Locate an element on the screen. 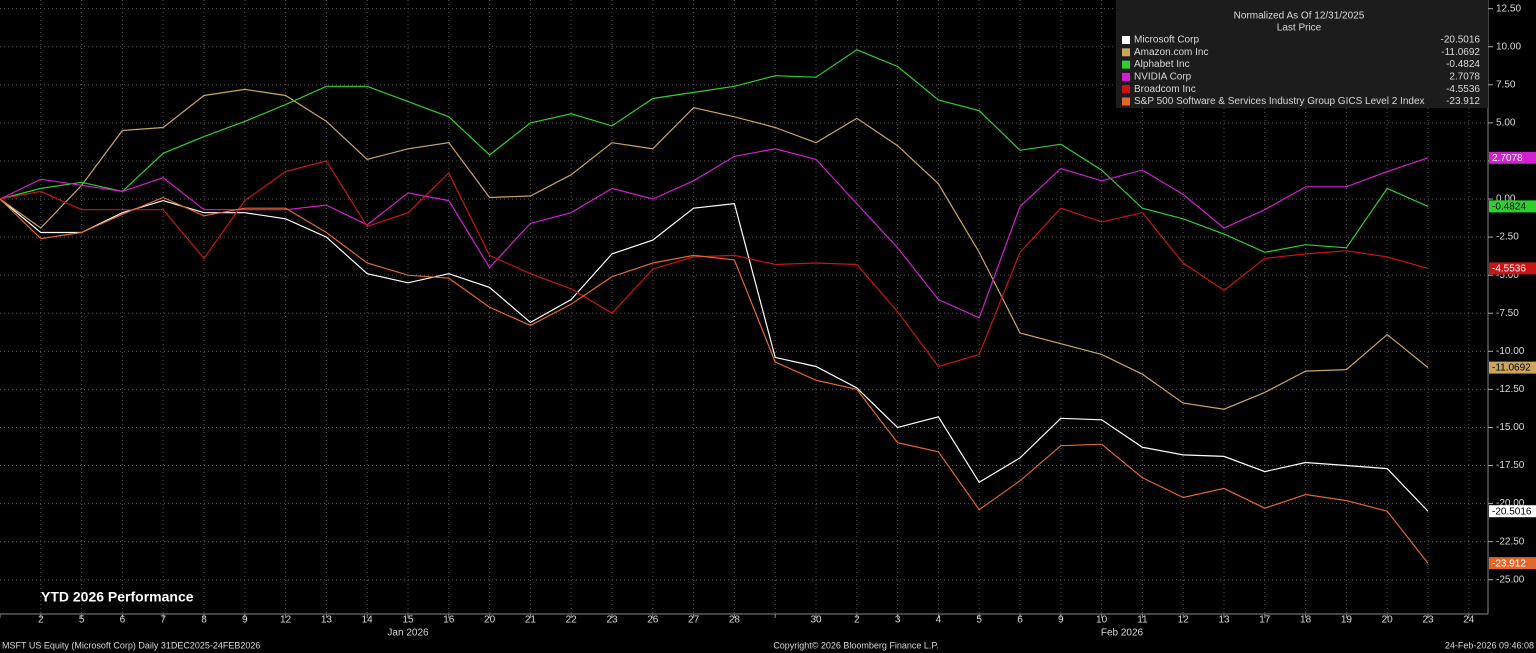 This screenshot has width=1536, height=653. footer-right: 24-Feb-2026 09:46:08 is located at coordinates (1489, 645).